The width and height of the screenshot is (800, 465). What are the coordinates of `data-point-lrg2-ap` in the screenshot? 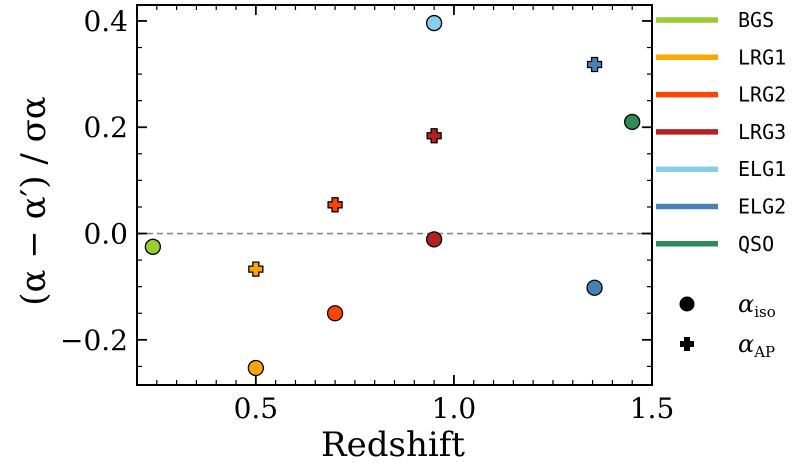 It's located at (335, 205).